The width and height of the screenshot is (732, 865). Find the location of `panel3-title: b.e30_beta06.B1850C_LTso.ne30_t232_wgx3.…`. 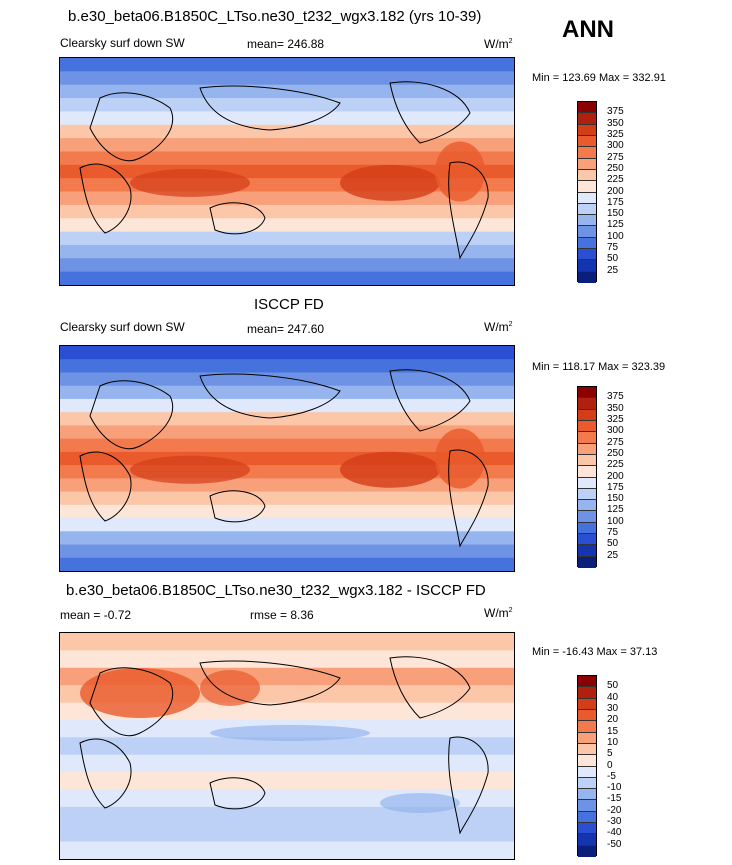

panel3-title: b.e30_beta06.B1850C_LTso.ne30_t232_wgx3.… is located at coordinates (276, 590).